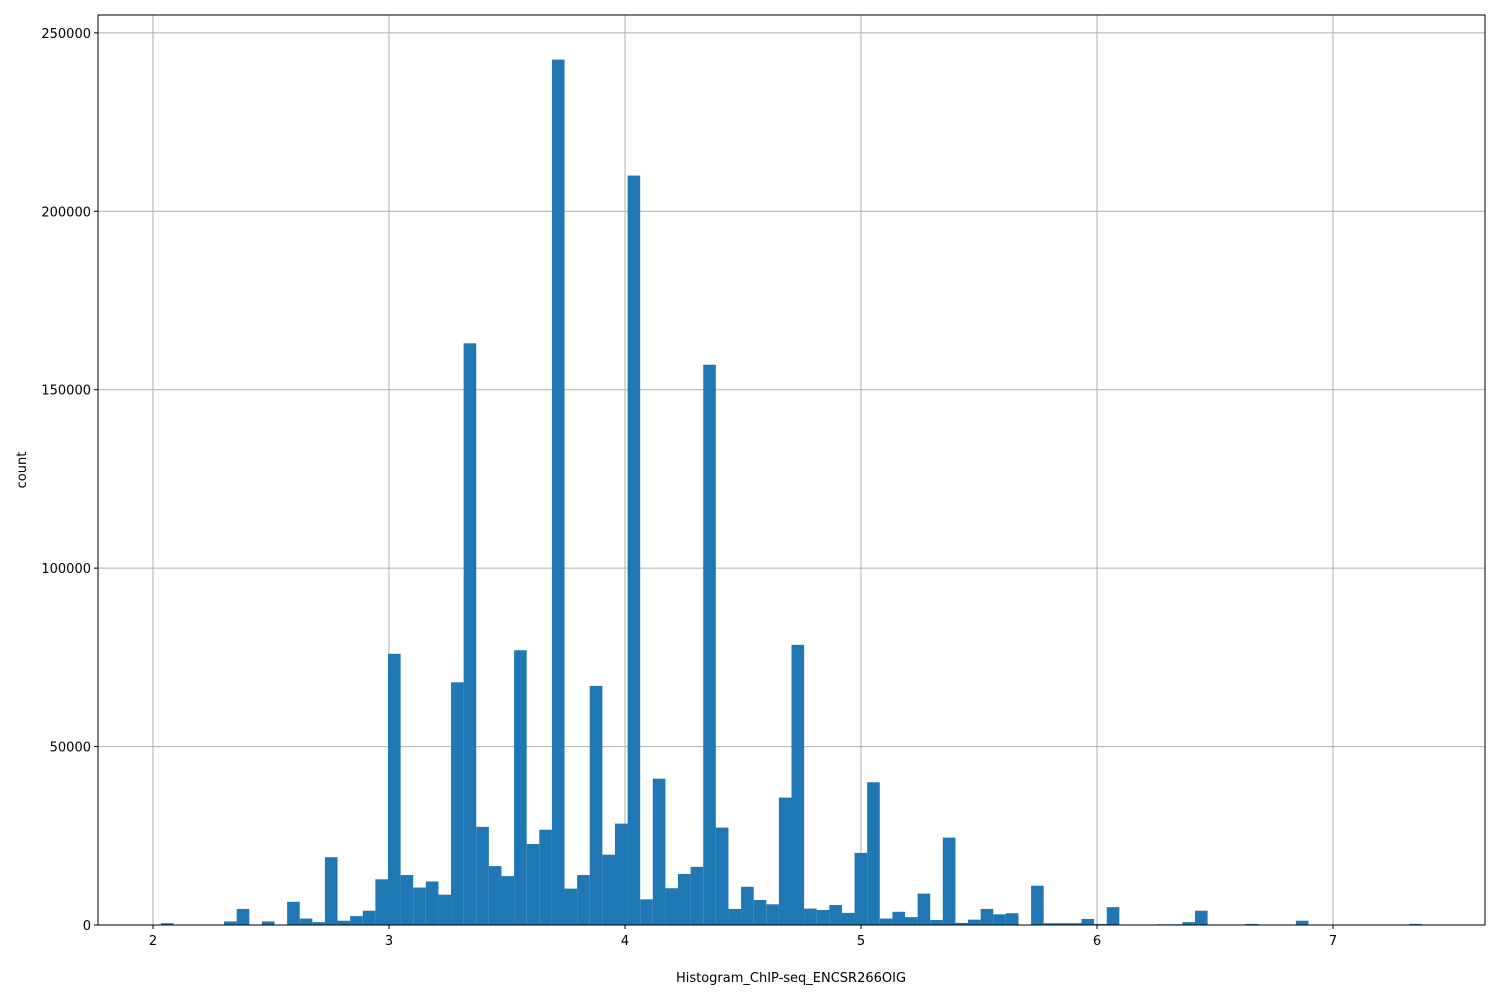 This screenshot has width=1500, height=1004. Describe the element at coordinates (22, 470) in the screenshot. I see `y-axis-label: count` at that location.